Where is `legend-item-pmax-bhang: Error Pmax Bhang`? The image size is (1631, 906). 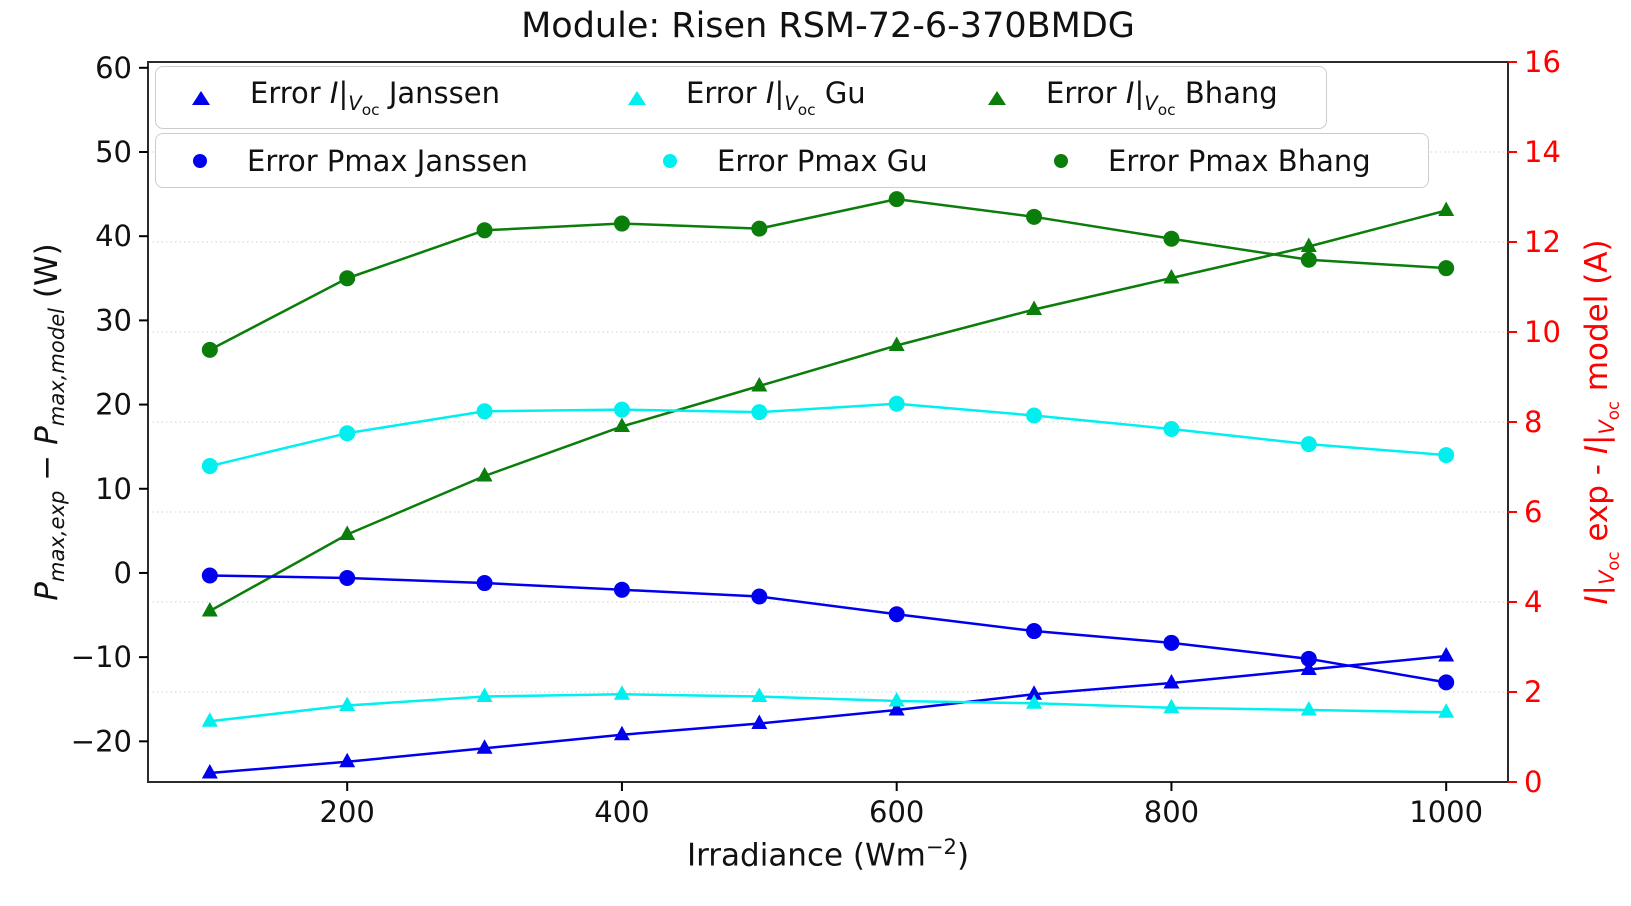
legend-item-pmax-bhang: Error Pmax Bhang is located at coordinates (1212, 160).